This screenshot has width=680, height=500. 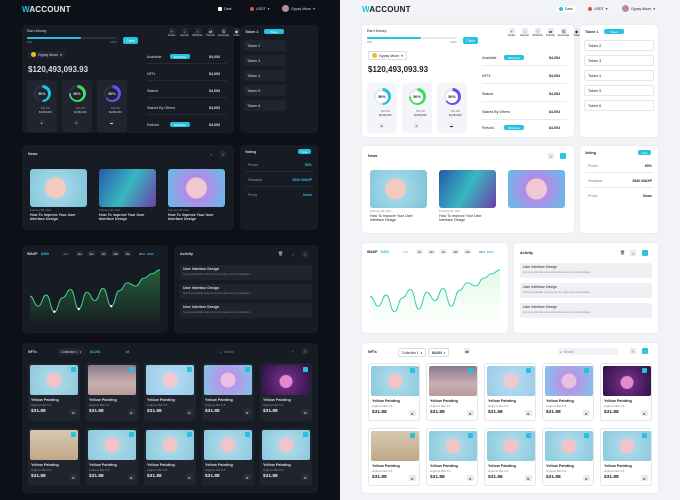 I want to click on swap-icon: ⇄, so click(x=467, y=351).